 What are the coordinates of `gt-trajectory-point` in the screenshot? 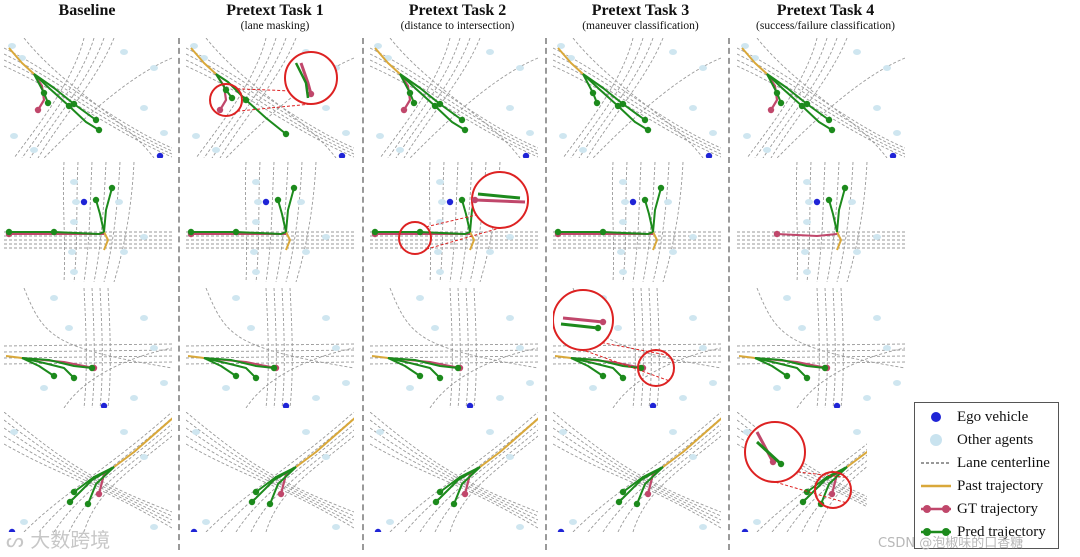 It's located at (404, 110).